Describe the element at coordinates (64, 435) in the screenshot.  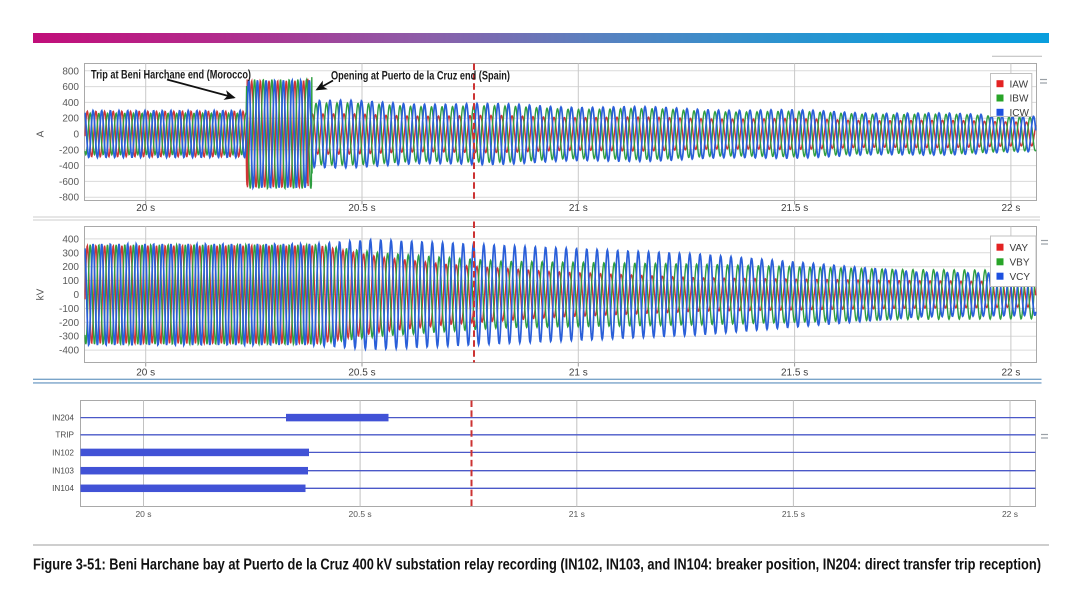
I see `svg-text: TRIP` at that location.